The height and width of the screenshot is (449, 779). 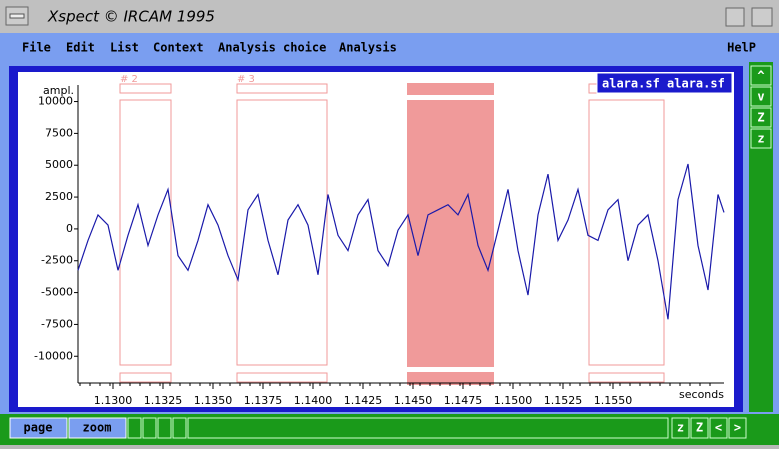 I want to click on y-tick-label: -10000, so click(x=53, y=355).